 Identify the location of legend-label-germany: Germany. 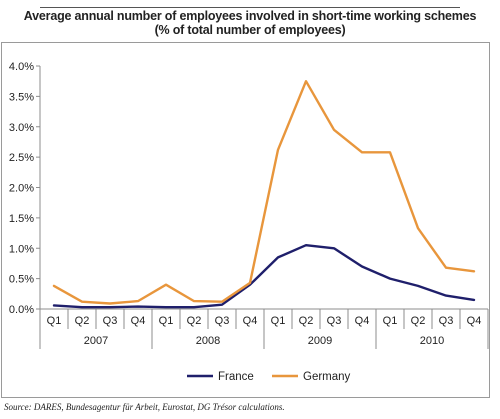
(327, 377).